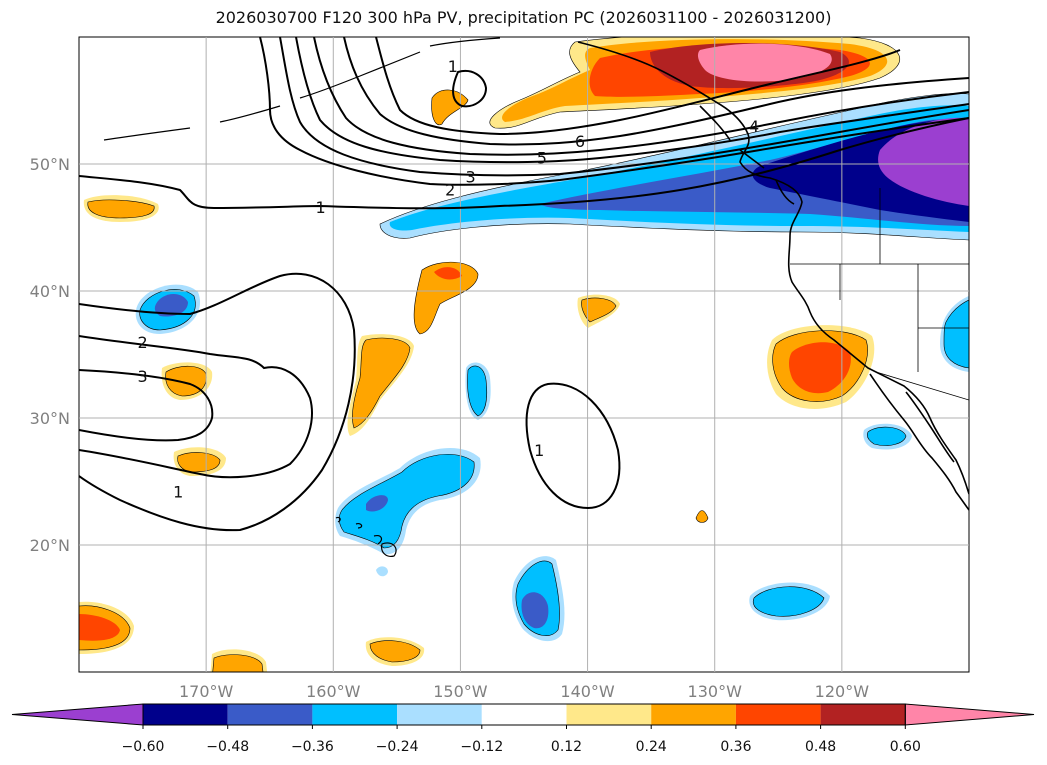 The width and height of the screenshot is (1047, 765). Describe the element at coordinates (842, 691) in the screenshot. I see `lon-tick-label: 120°W` at that location.